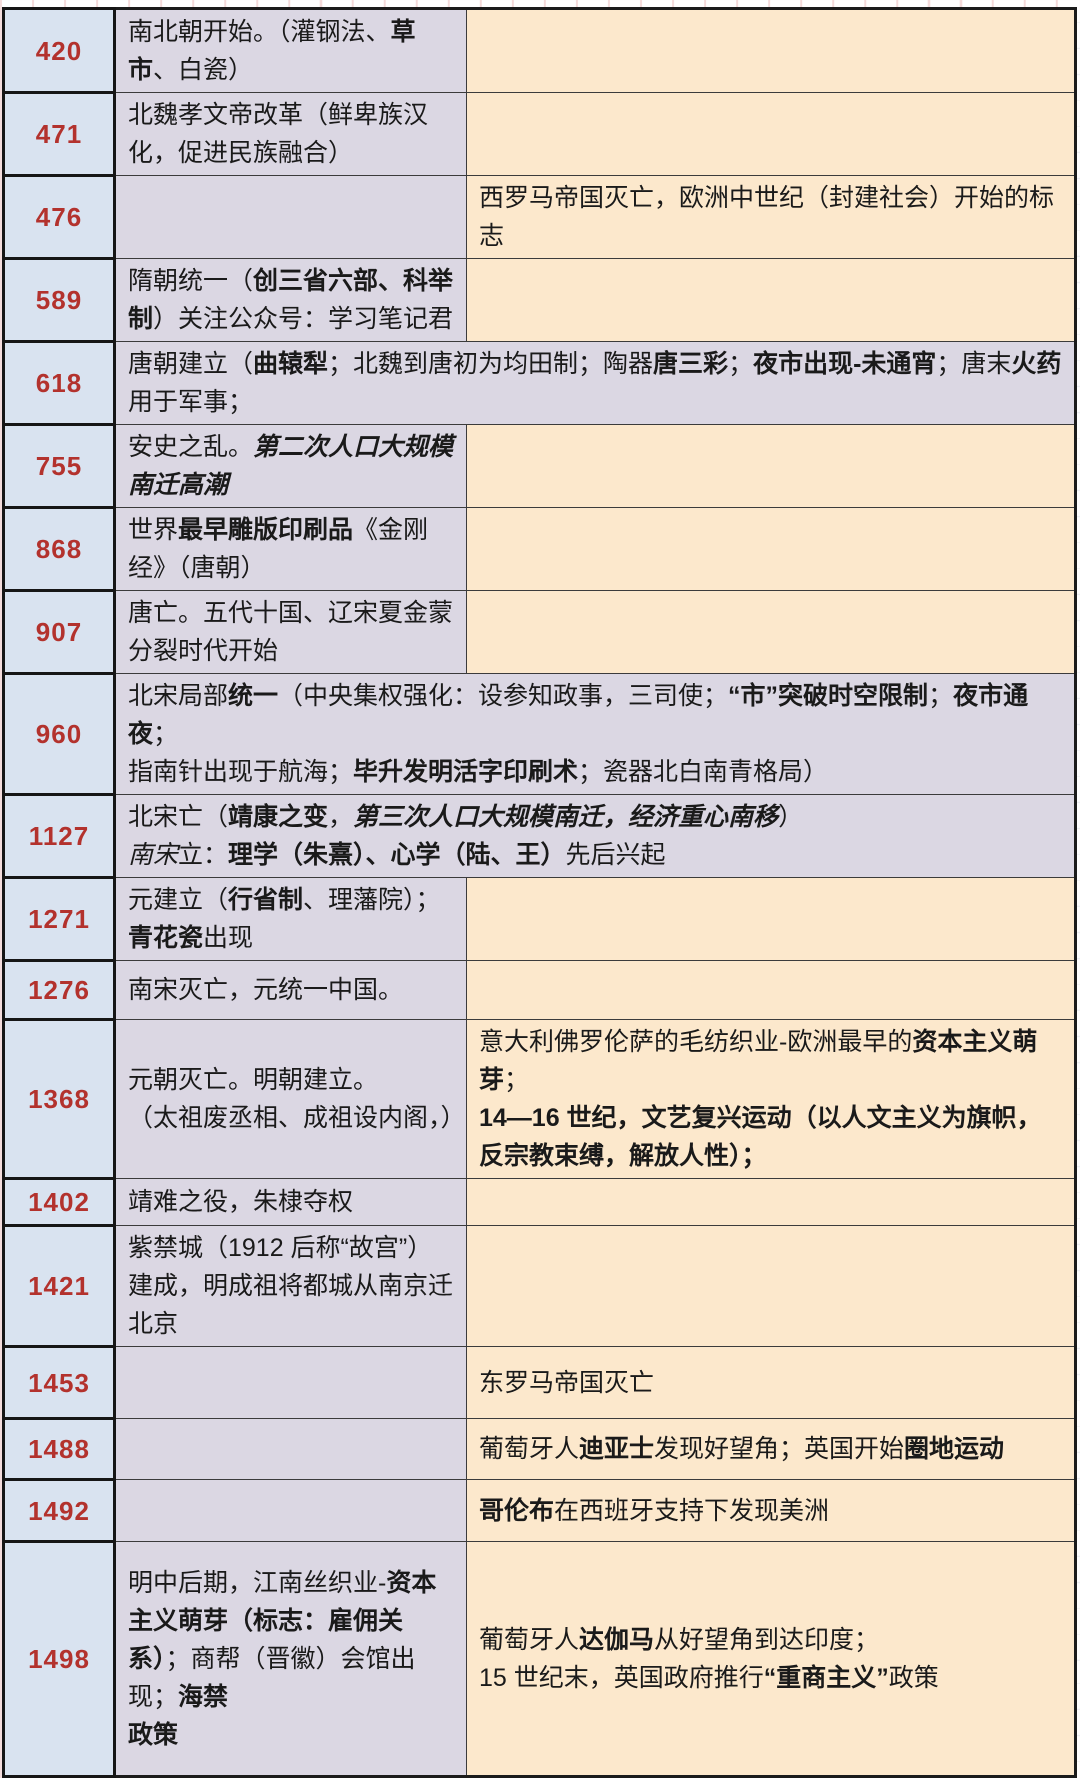 This screenshot has height=1778, width=1080. What do you see at coordinates (771, 1382) in the screenshot?
I see `world-event-cell: 东罗马帝国灭亡` at bounding box center [771, 1382].